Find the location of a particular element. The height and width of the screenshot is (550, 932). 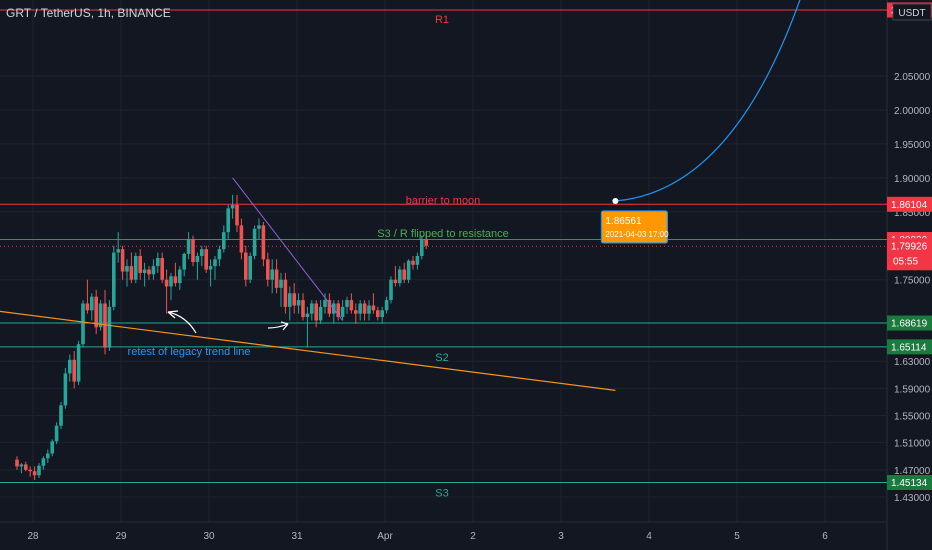

currency-label: USDT is located at coordinates (911, 13).